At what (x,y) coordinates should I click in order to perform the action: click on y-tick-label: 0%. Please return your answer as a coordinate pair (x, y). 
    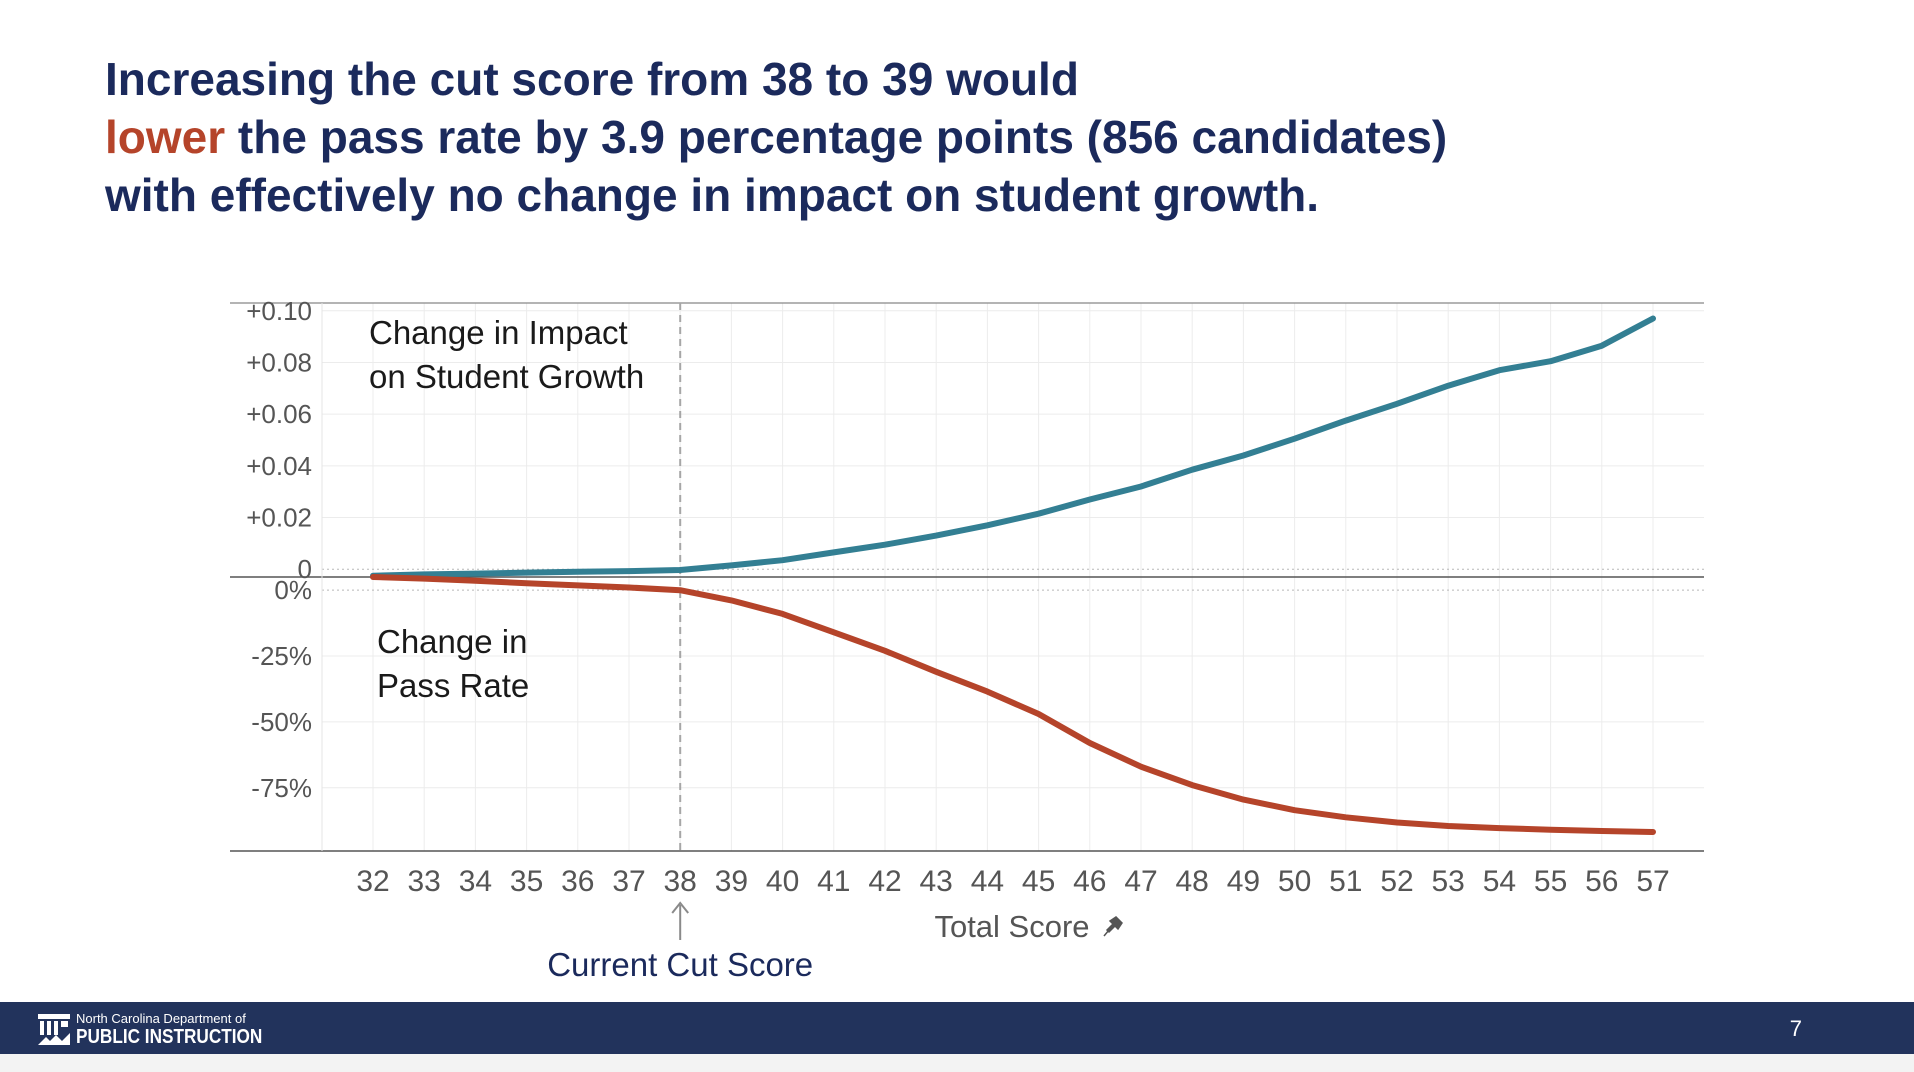
    Looking at the image, I should click on (293, 590).